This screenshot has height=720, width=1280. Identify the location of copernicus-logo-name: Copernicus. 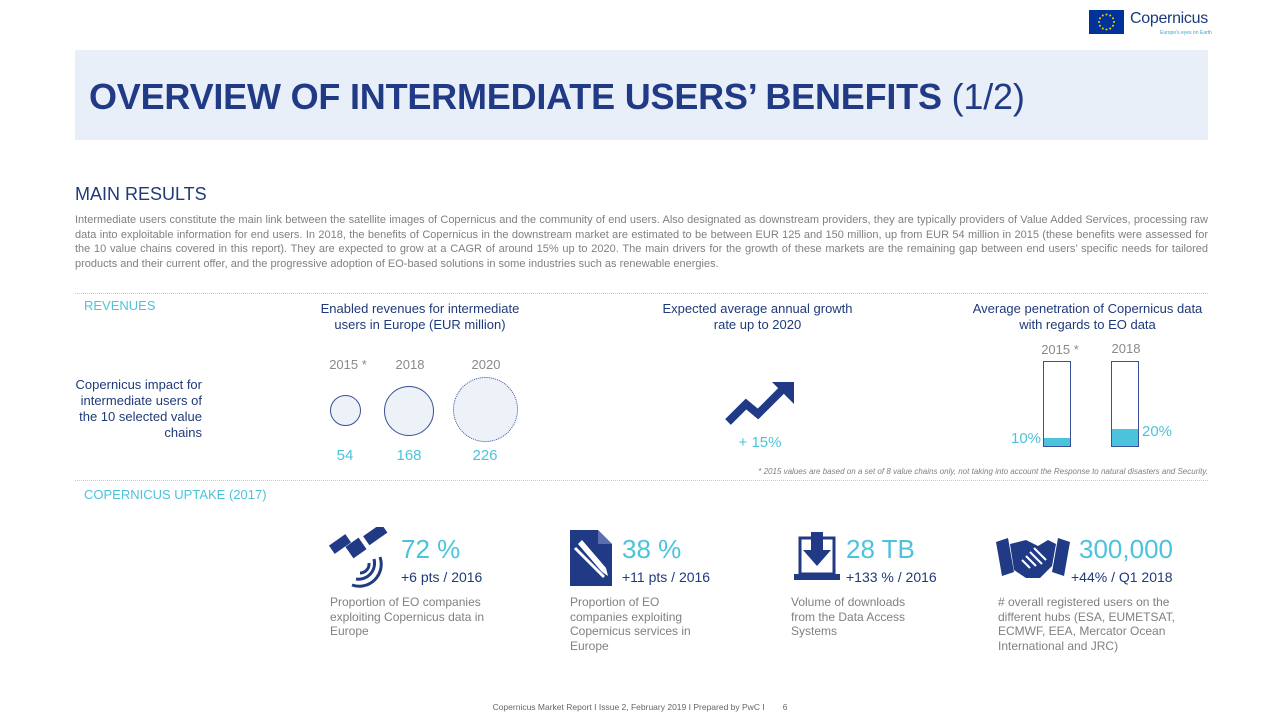
(1169, 18).